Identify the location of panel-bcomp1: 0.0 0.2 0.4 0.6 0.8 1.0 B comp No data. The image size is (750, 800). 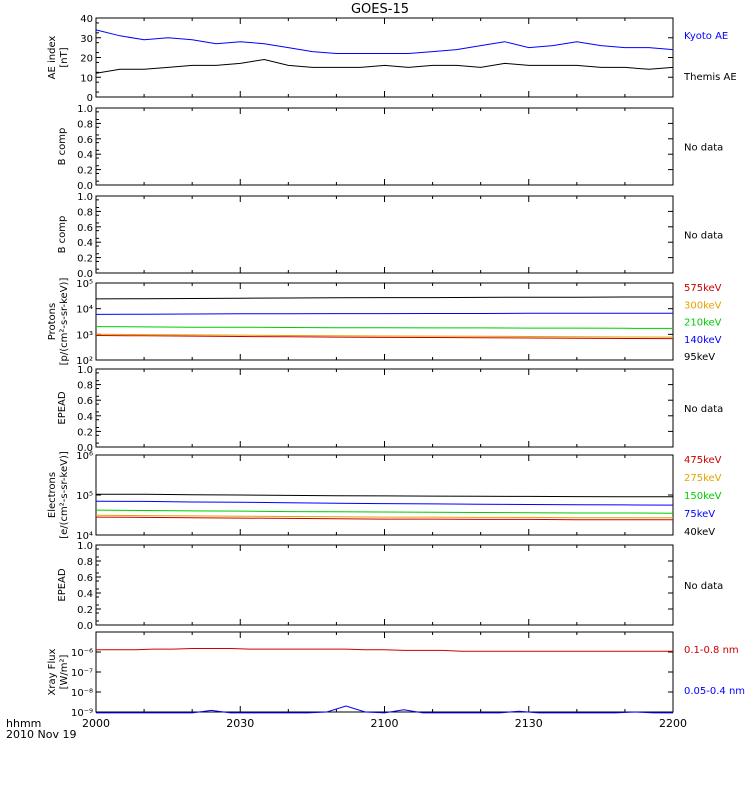
(390, 148).